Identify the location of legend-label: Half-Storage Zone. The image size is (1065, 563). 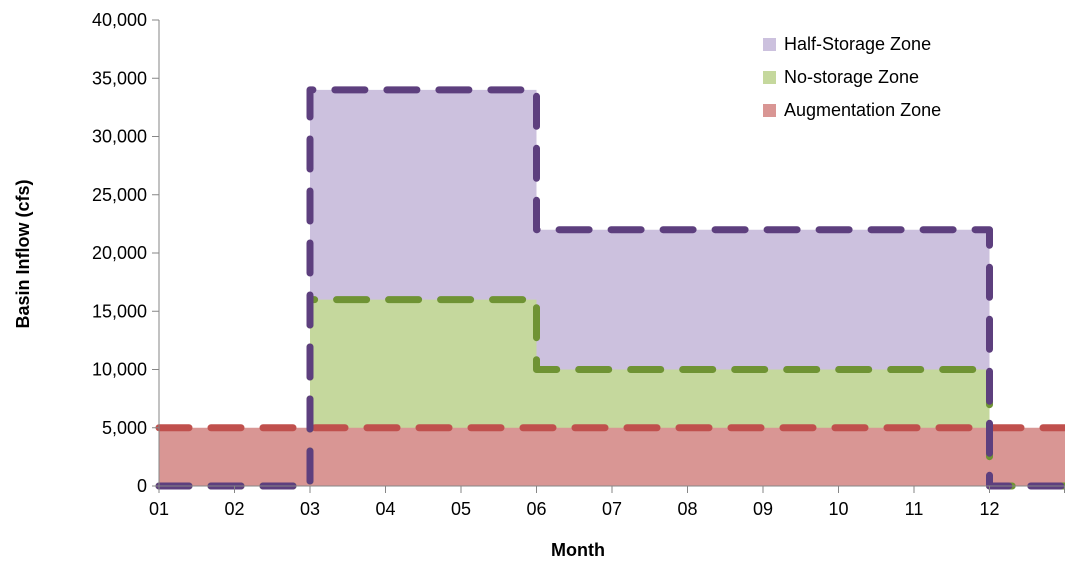
(857, 44).